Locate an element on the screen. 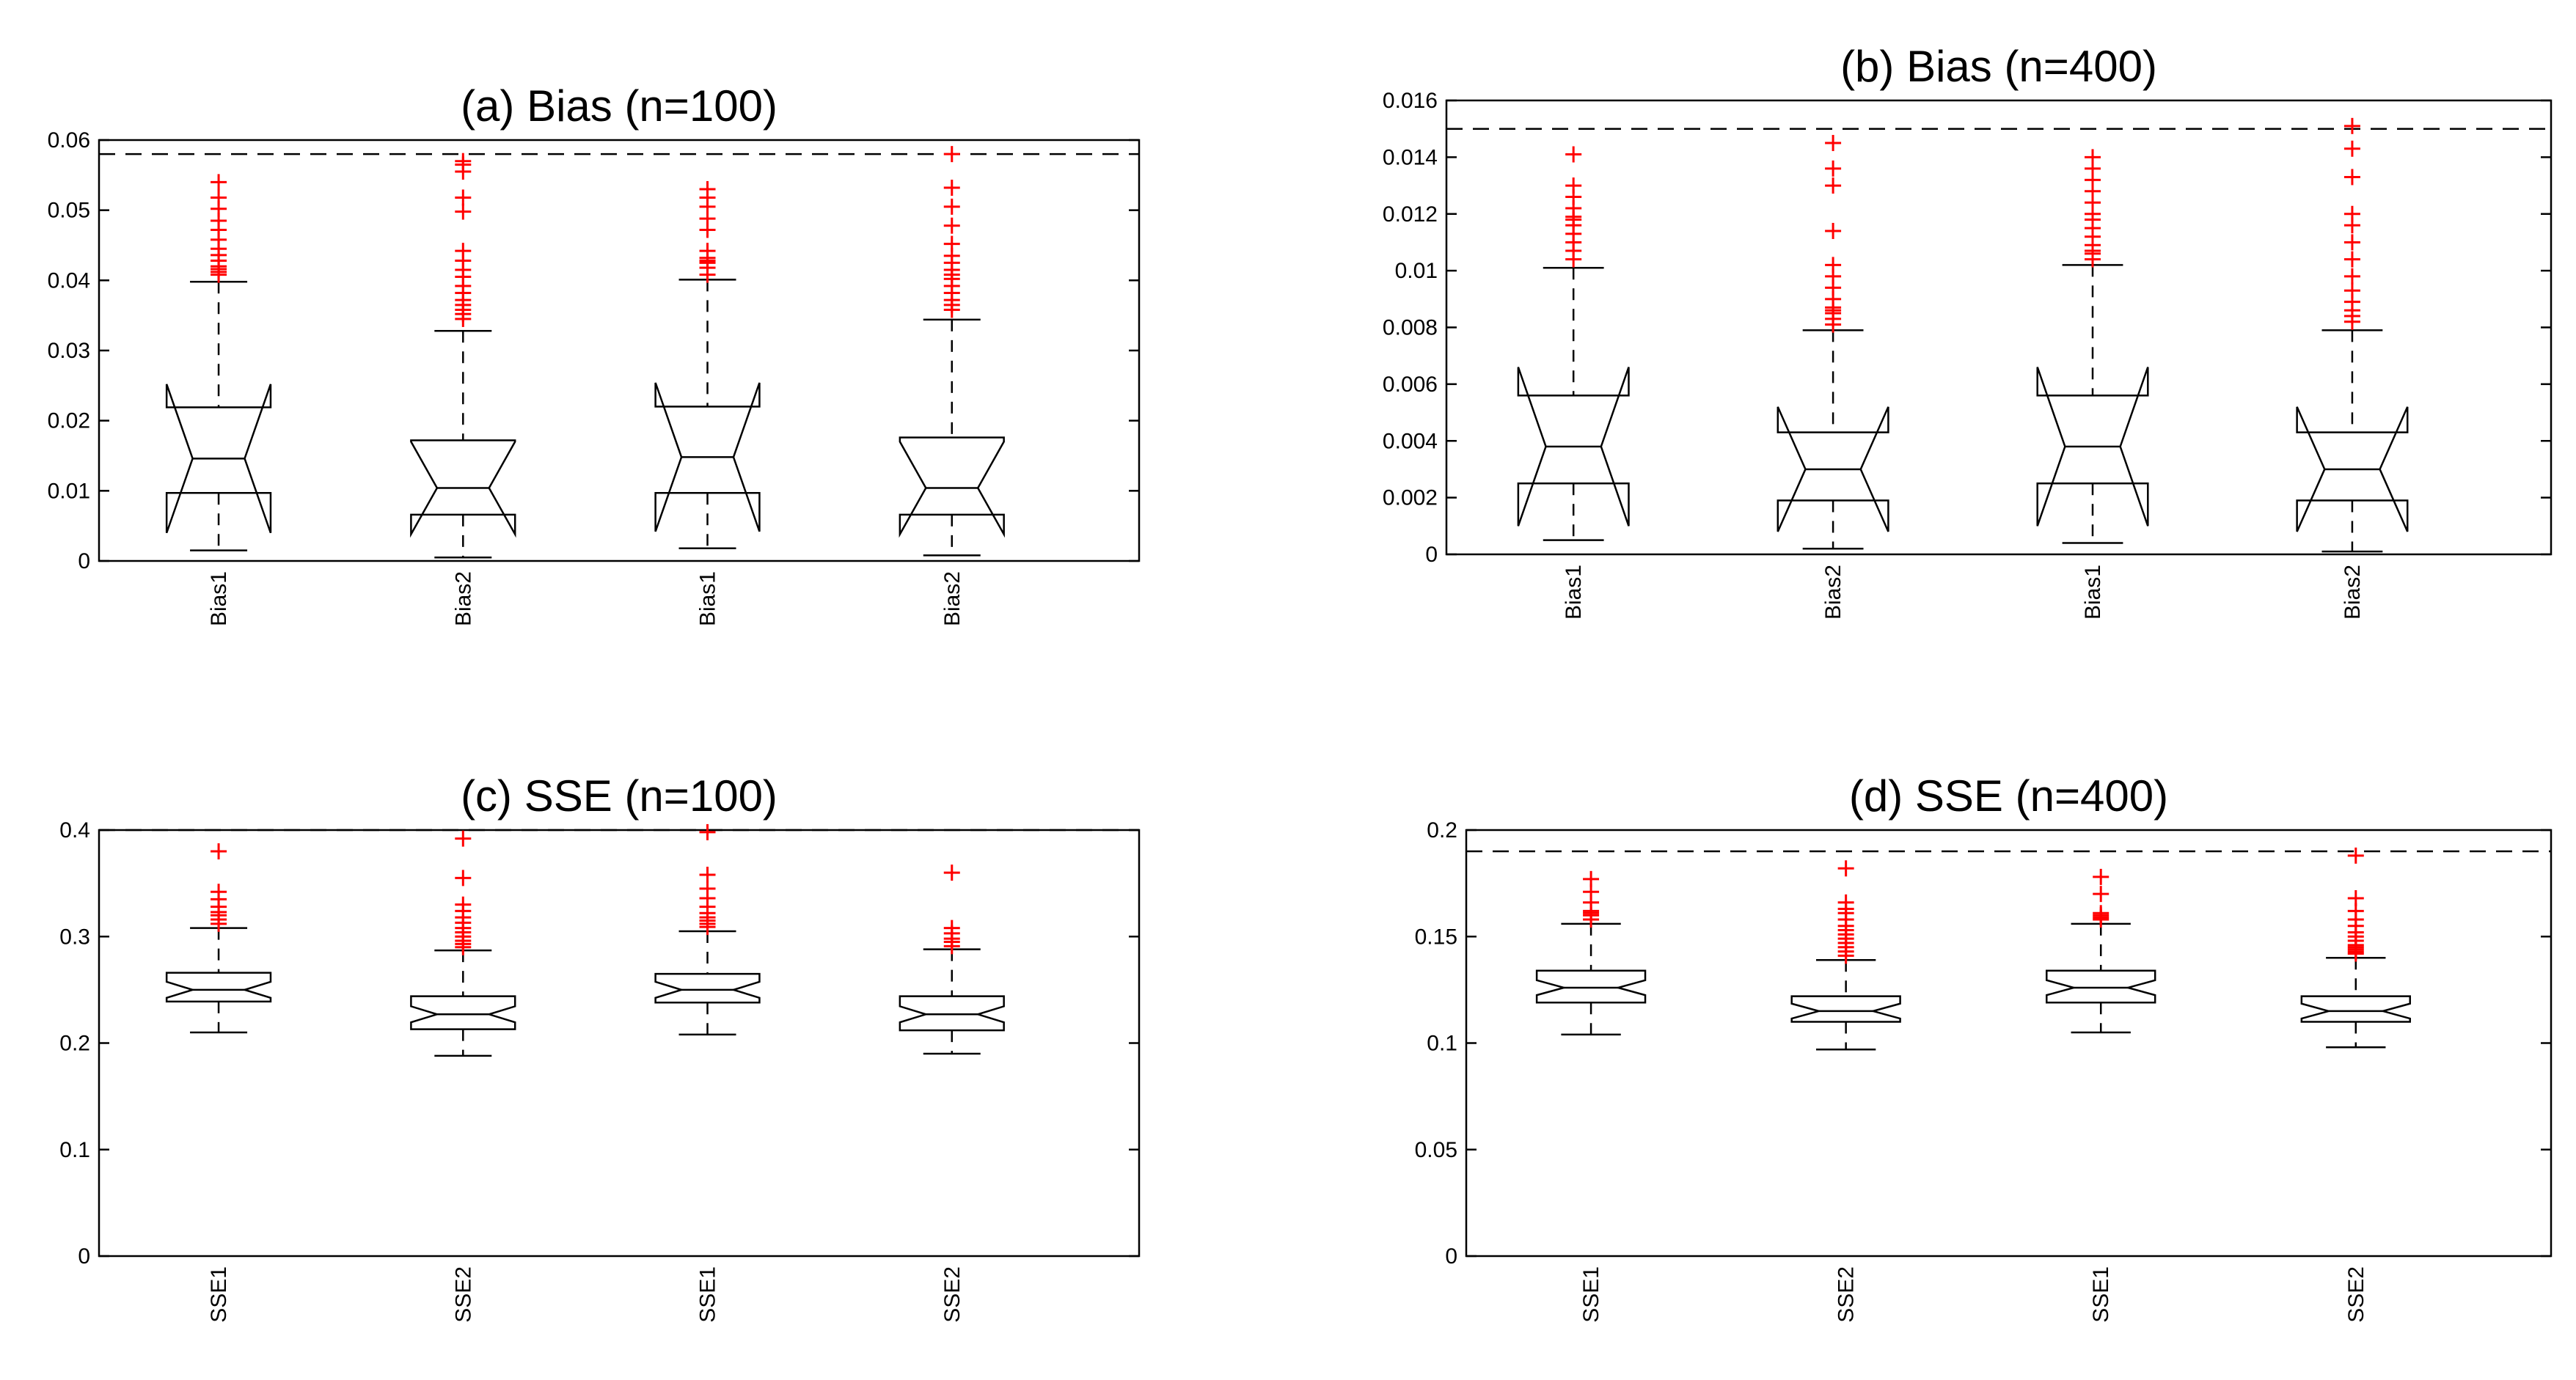  y-tick-label: 0.02 is located at coordinates (69, 421).